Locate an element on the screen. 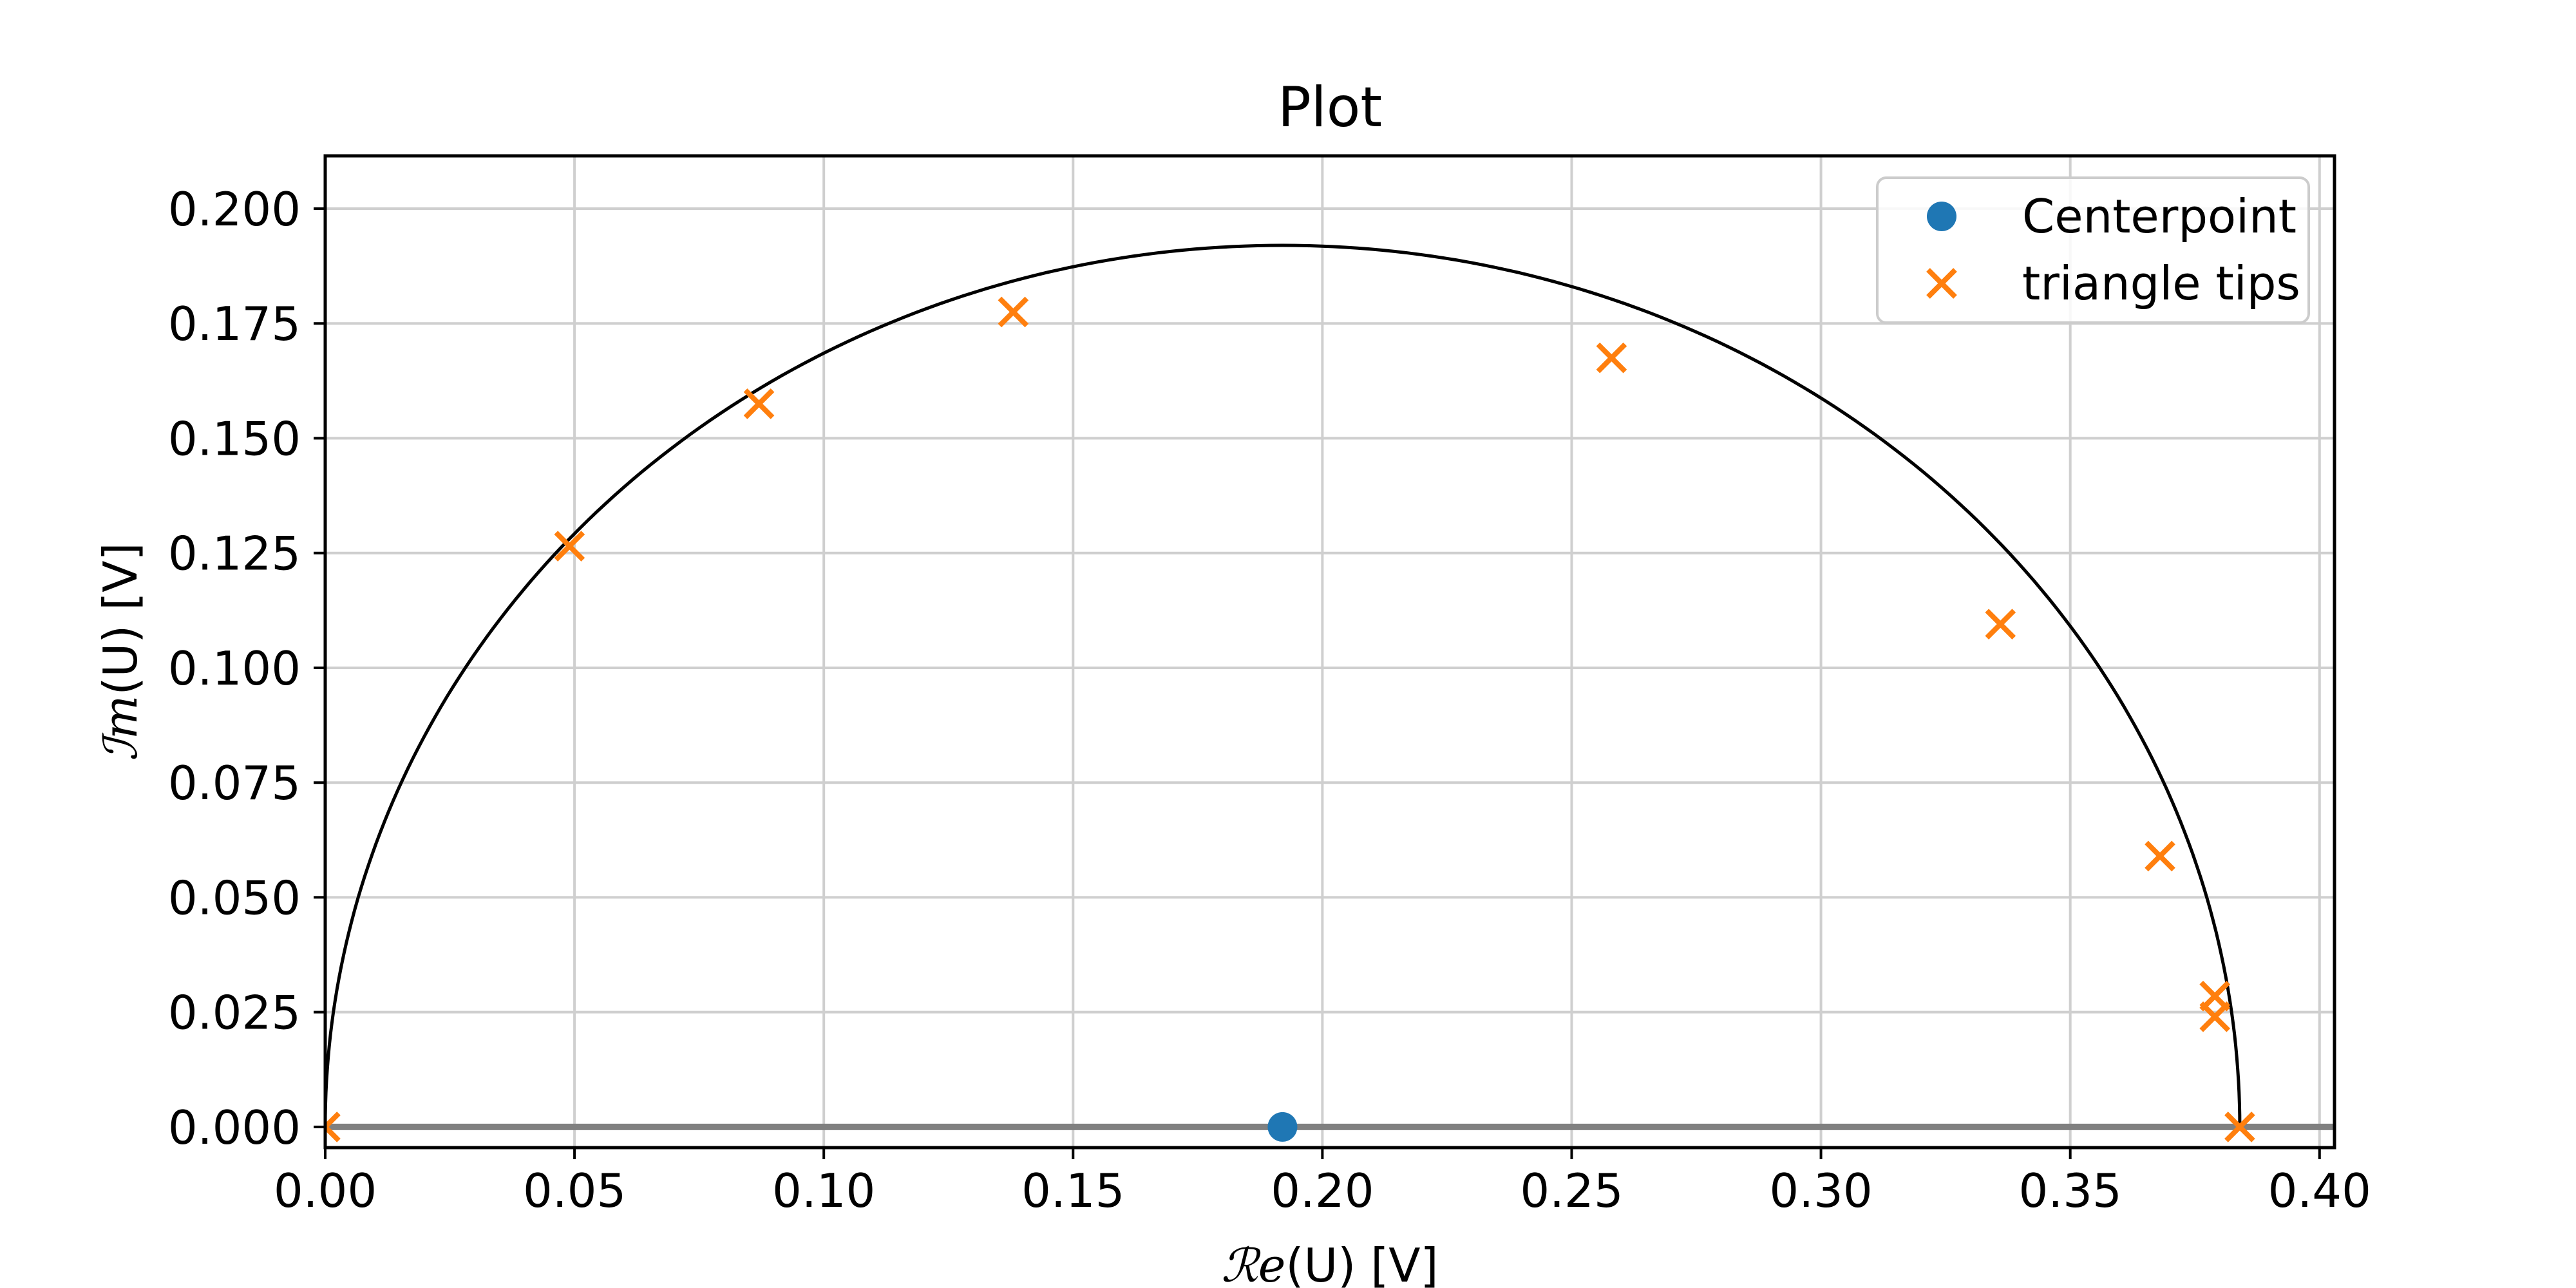 The width and height of the screenshot is (2576, 1288). x-tick-label: 0.10 is located at coordinates (823, 1191).